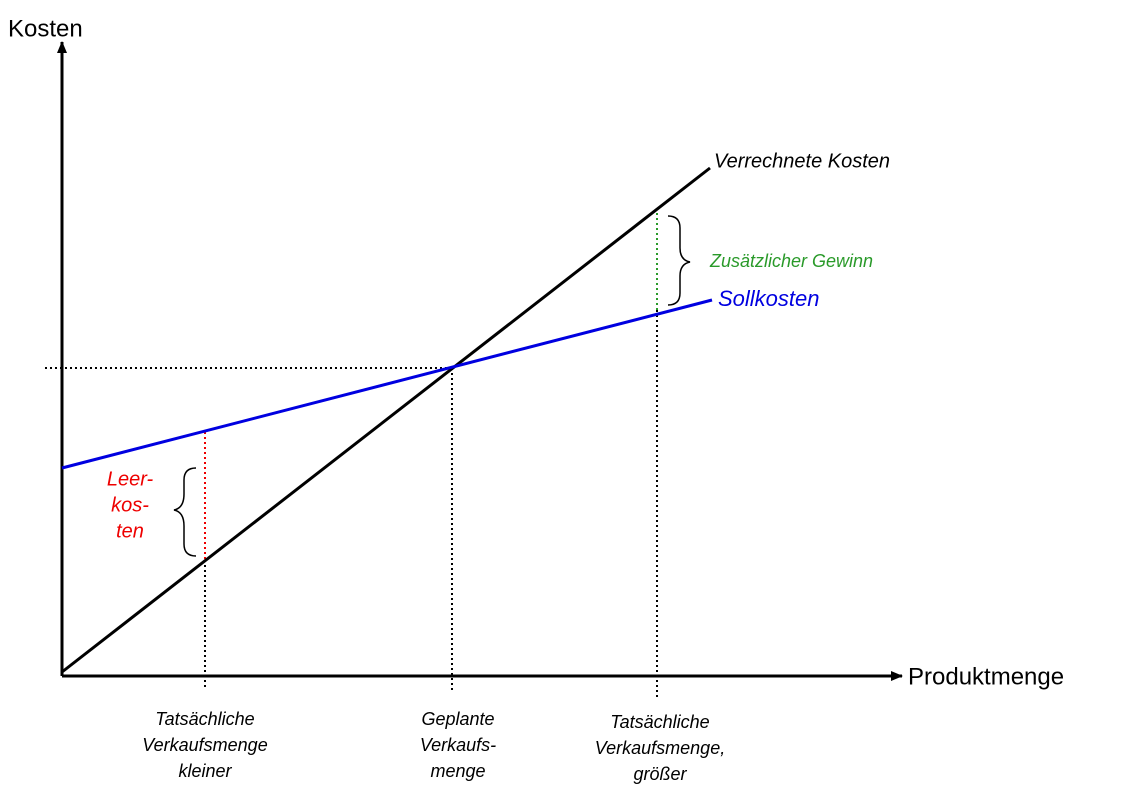  Describe the element at coordinates (769, 298) in the screenshot. I see `line-label: Sollkosten` at that location.